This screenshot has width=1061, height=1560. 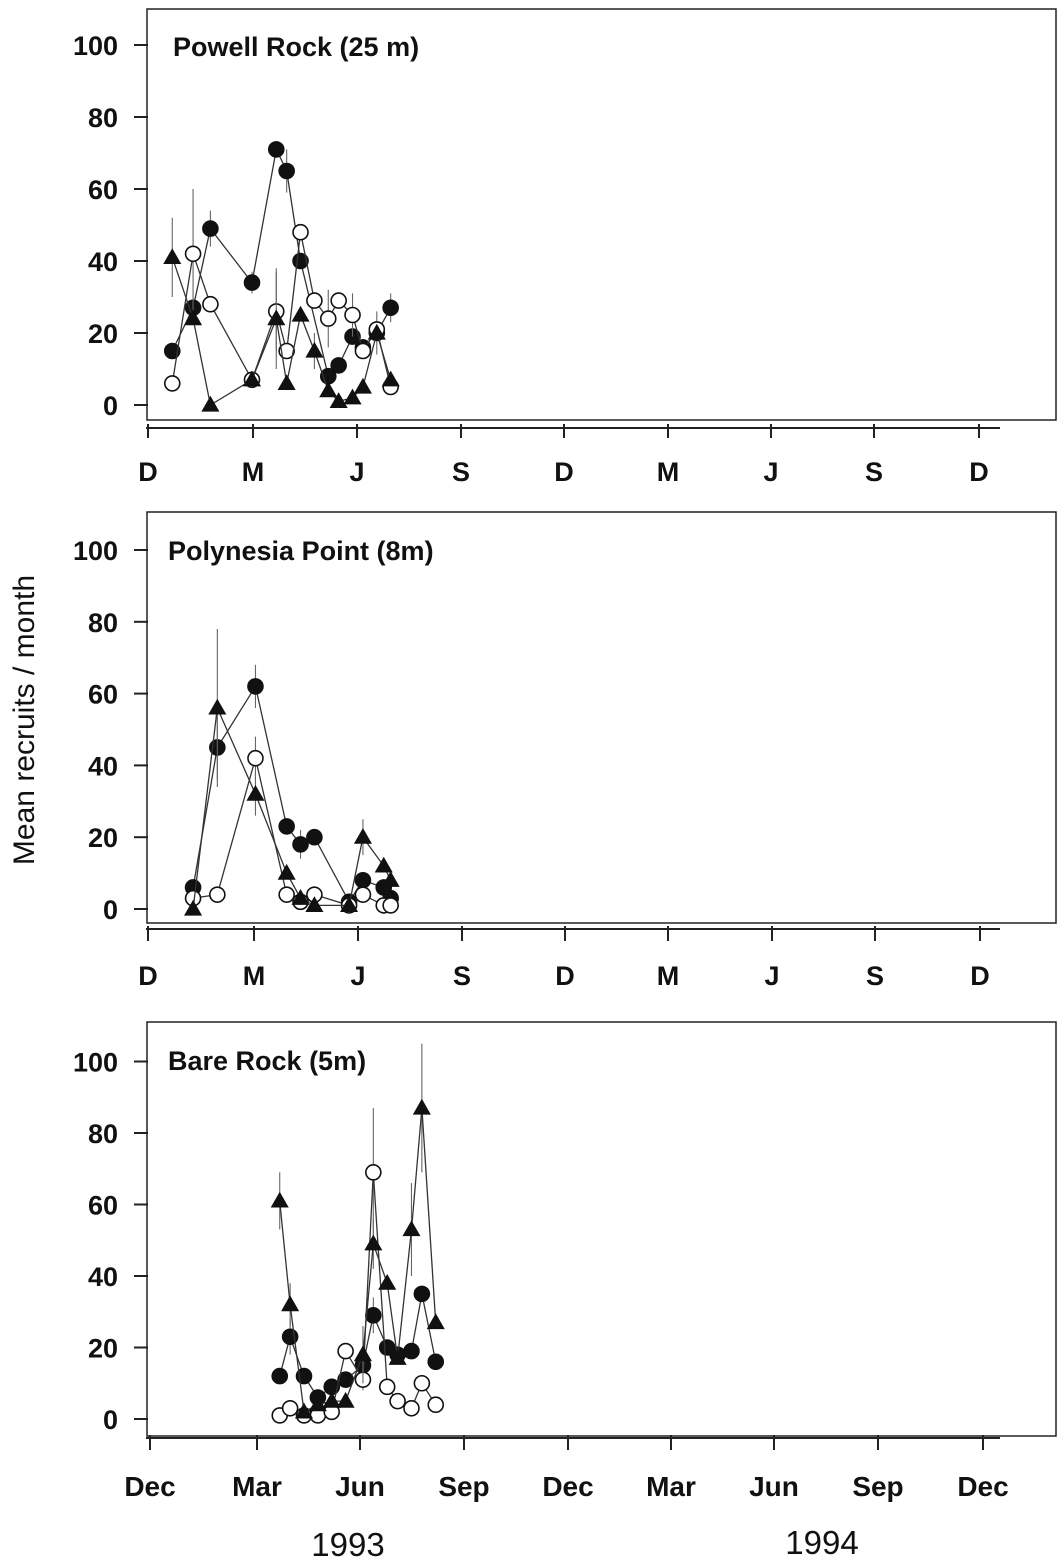 I want to click on y-axis: 0 20 40 60 80 100, so click(x=110, y=226).